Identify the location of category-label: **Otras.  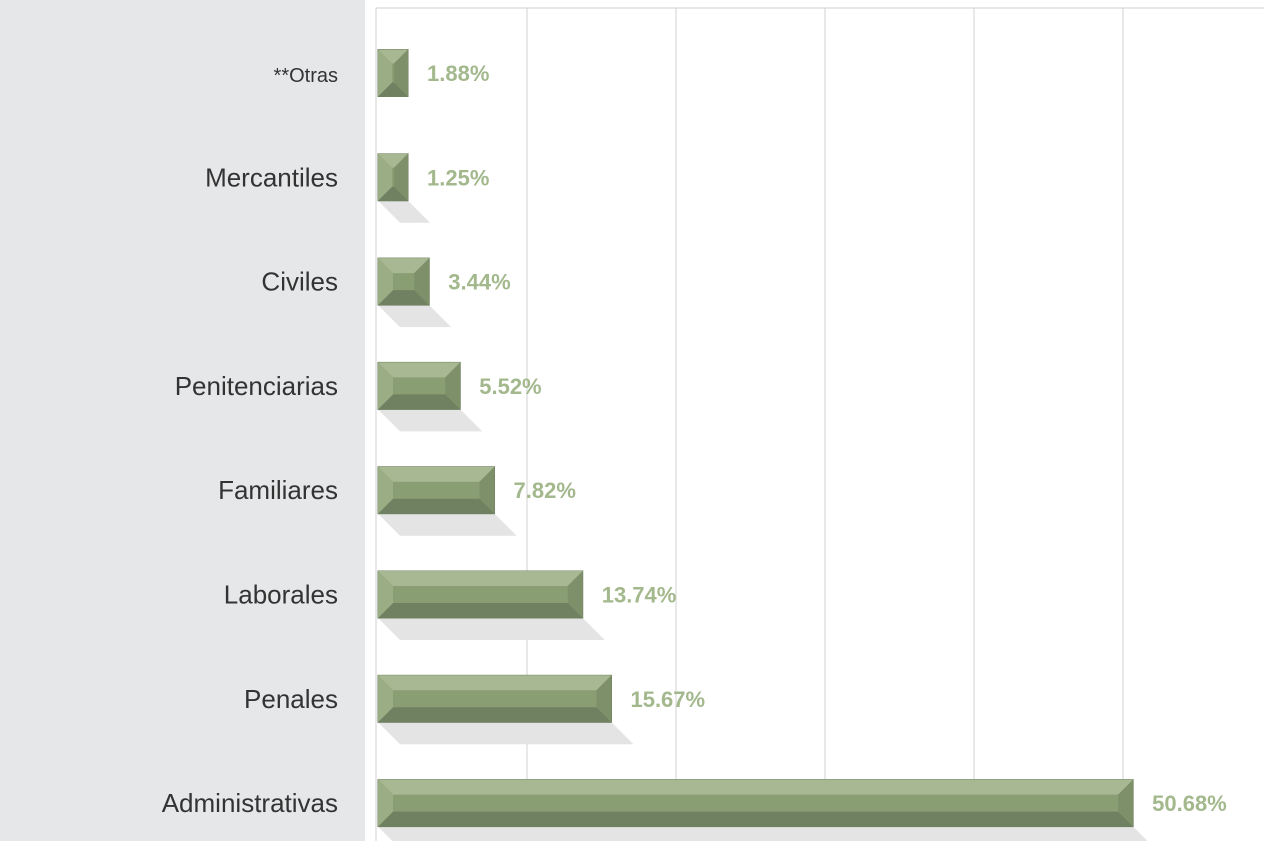
(306, 76).